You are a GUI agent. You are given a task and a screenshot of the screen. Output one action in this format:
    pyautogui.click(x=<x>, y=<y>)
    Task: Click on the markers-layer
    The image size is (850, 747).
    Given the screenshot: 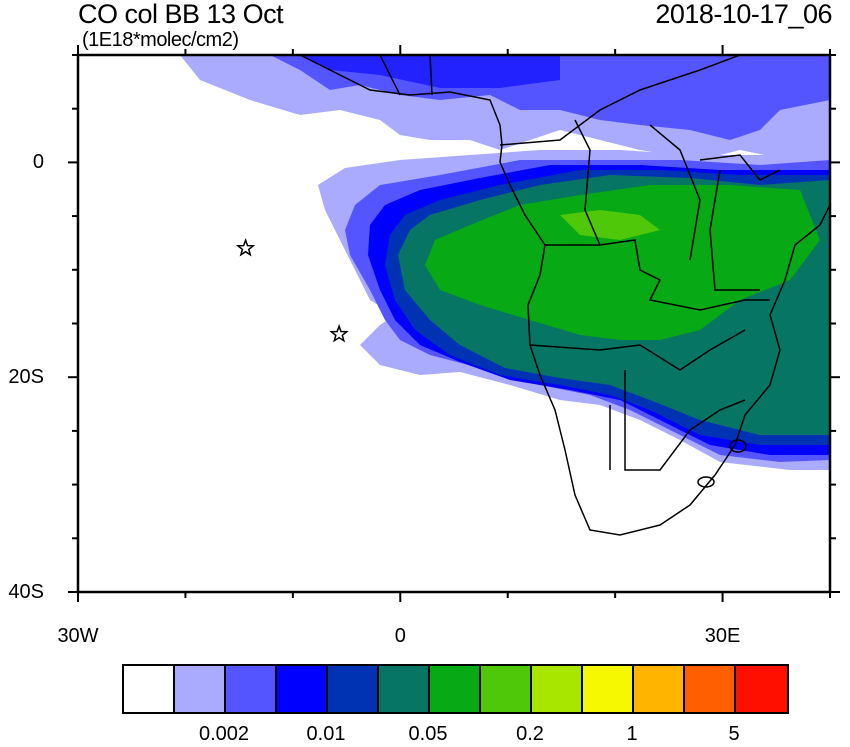 What is the action you would take?
    pyautogui.click(x=292, y=290)
    